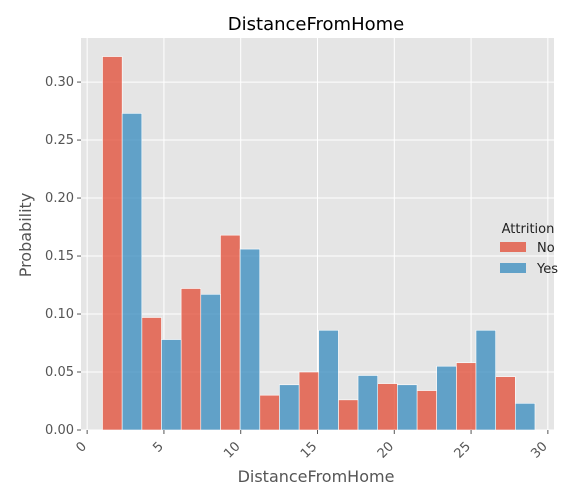 The height and width of the screenshot is (500, 572). I want to click on y-tick-label: 0.30, so click(59, 82).